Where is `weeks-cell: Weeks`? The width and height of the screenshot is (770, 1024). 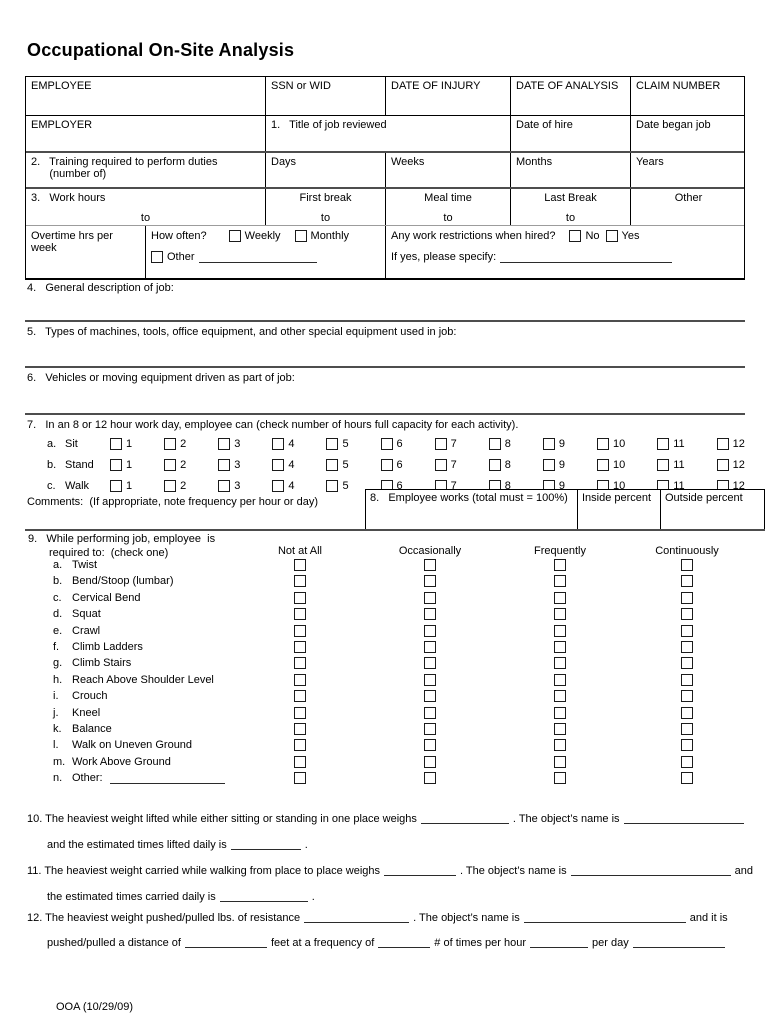
weeks-cell: Weeks is located at coordinates (448, 170).